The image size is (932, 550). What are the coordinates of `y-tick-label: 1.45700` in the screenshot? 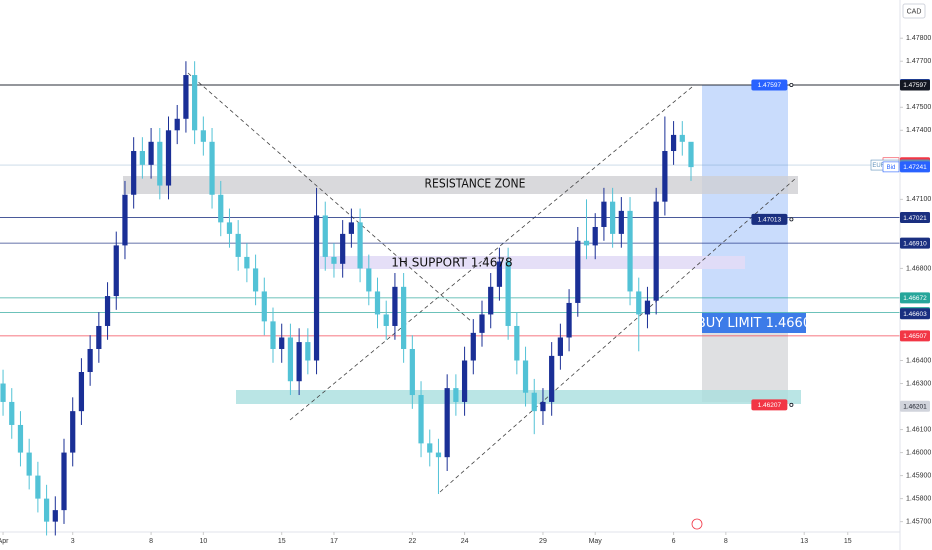 It's located at (918, 521).